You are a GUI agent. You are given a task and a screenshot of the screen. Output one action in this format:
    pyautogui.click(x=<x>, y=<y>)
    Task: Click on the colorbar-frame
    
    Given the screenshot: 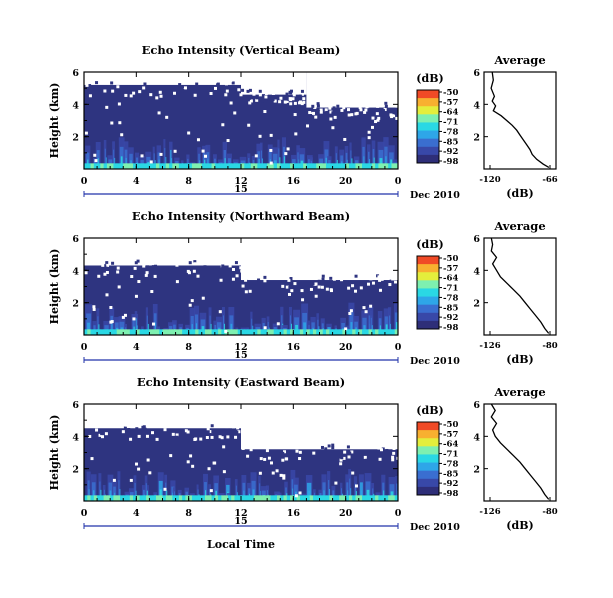 What is the action you would take?
    pyautogui.click(x=428, y=126)
    